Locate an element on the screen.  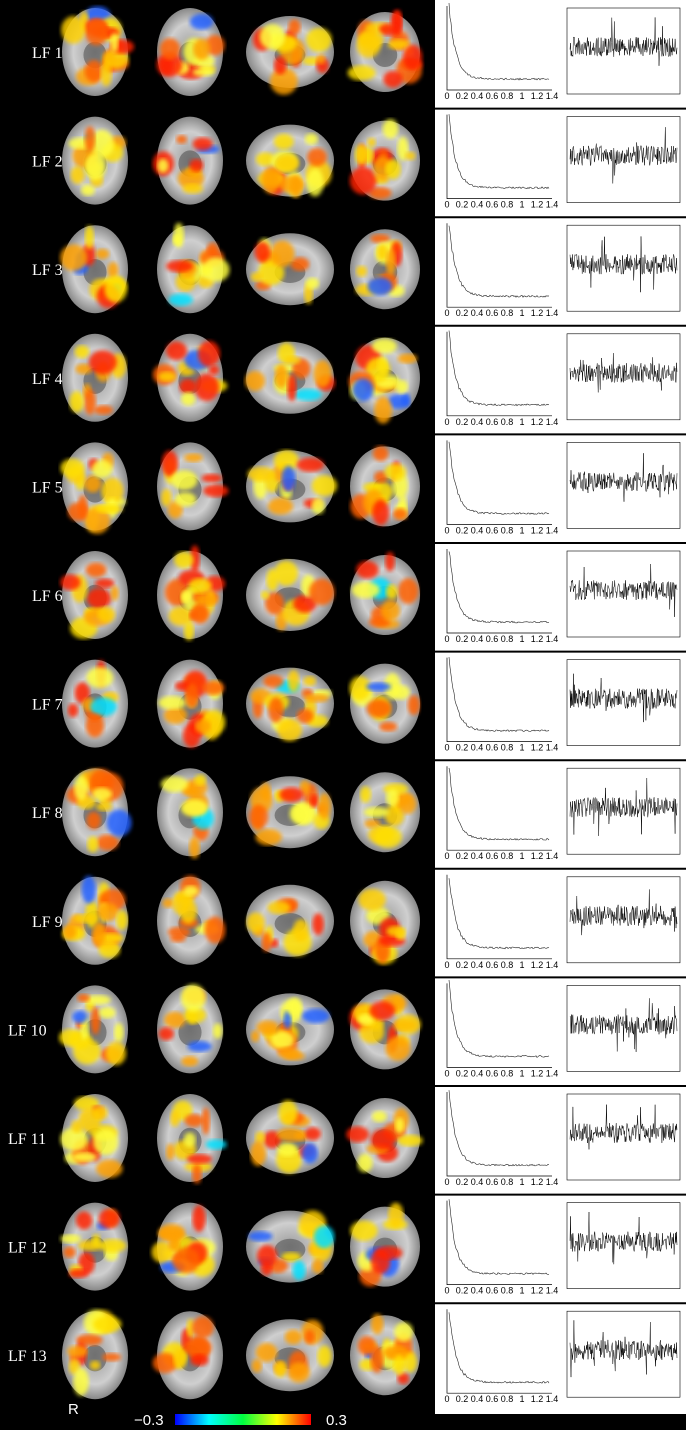
brain-slice is located at coordinates (290, 595).